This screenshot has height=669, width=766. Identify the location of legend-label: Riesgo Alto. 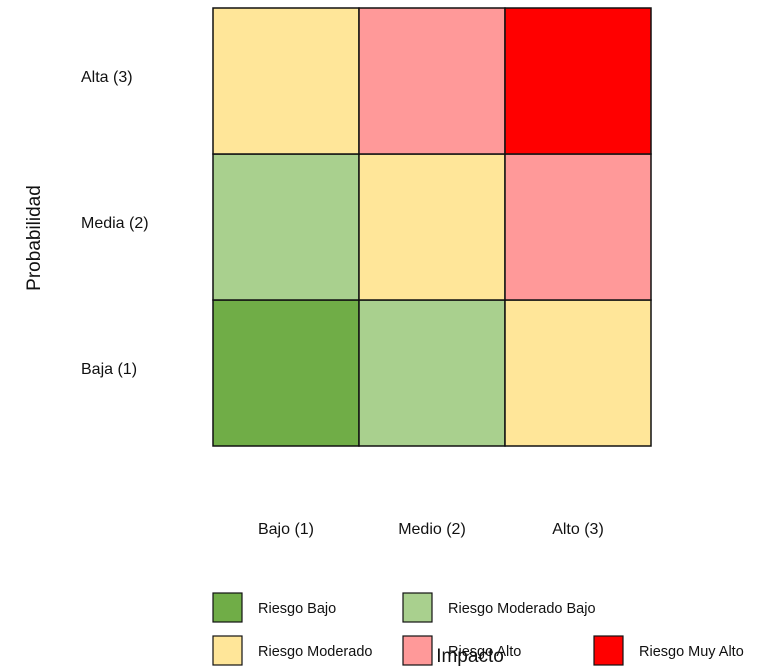
(484, 652).